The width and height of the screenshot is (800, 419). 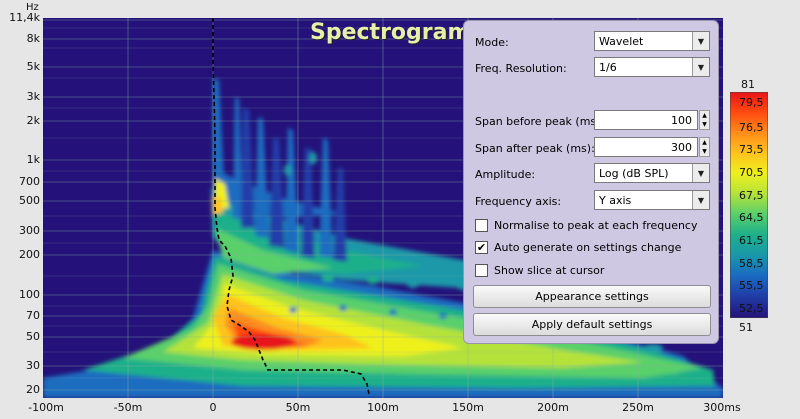 What do you see at coordinates (481, 247) in the screenshot?
I see `checkmark-icon: ✔` at bounding box center [481, 247].